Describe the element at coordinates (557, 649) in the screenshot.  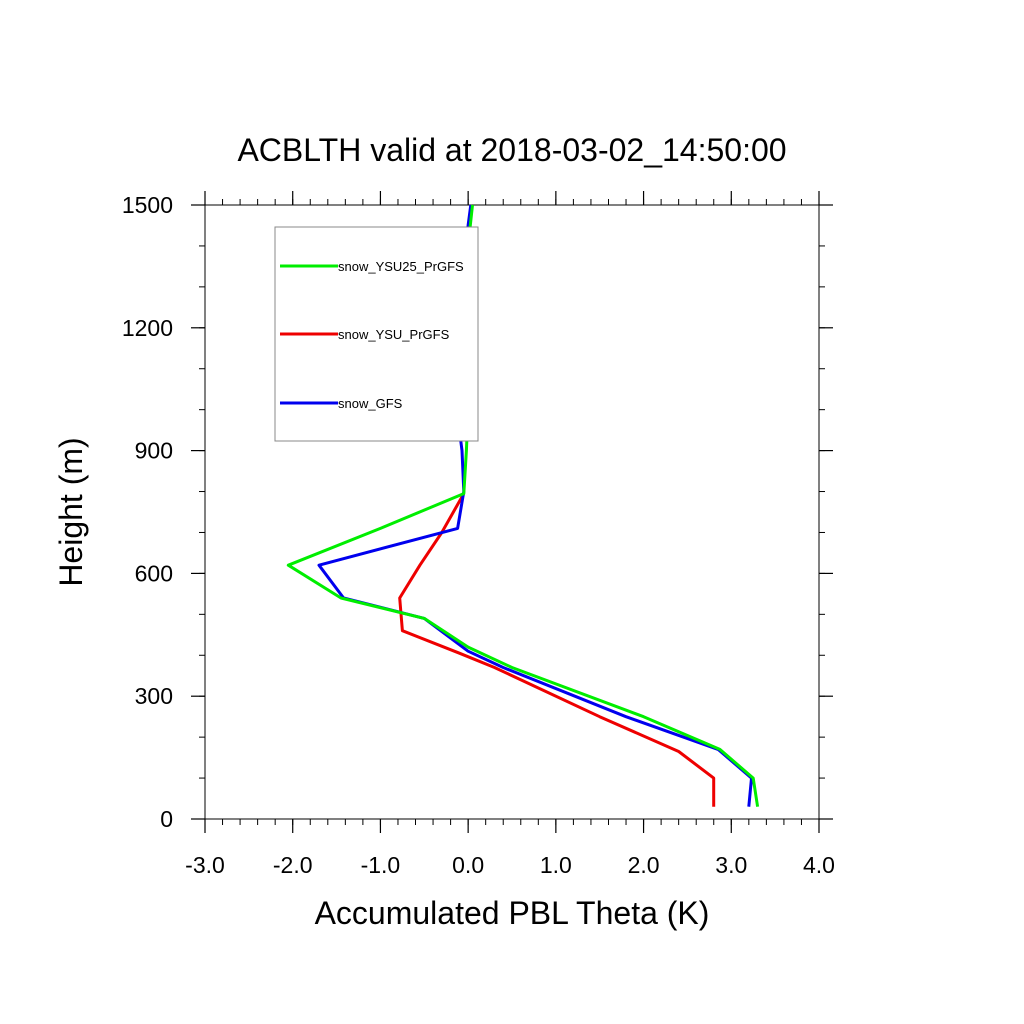
I see `series-line-snow_YSU_PrGFS` at that location.